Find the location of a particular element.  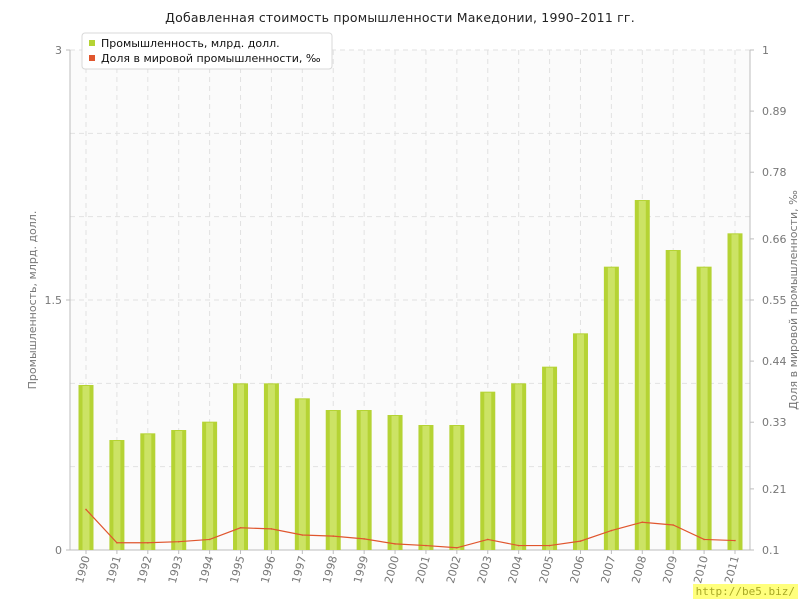

x-tick-label: 1993 is located at coordinates (176, 569).